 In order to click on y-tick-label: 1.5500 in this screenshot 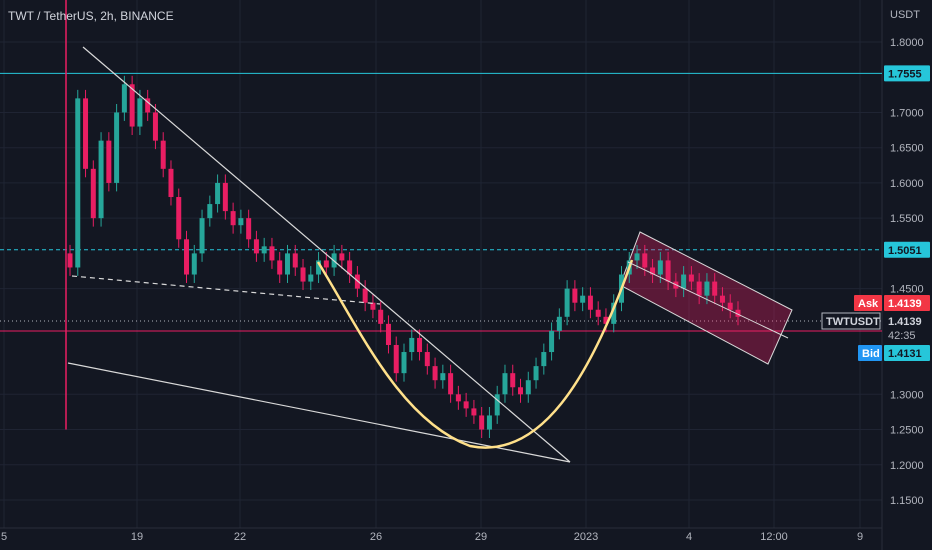, I will do `click(907, 219)`.